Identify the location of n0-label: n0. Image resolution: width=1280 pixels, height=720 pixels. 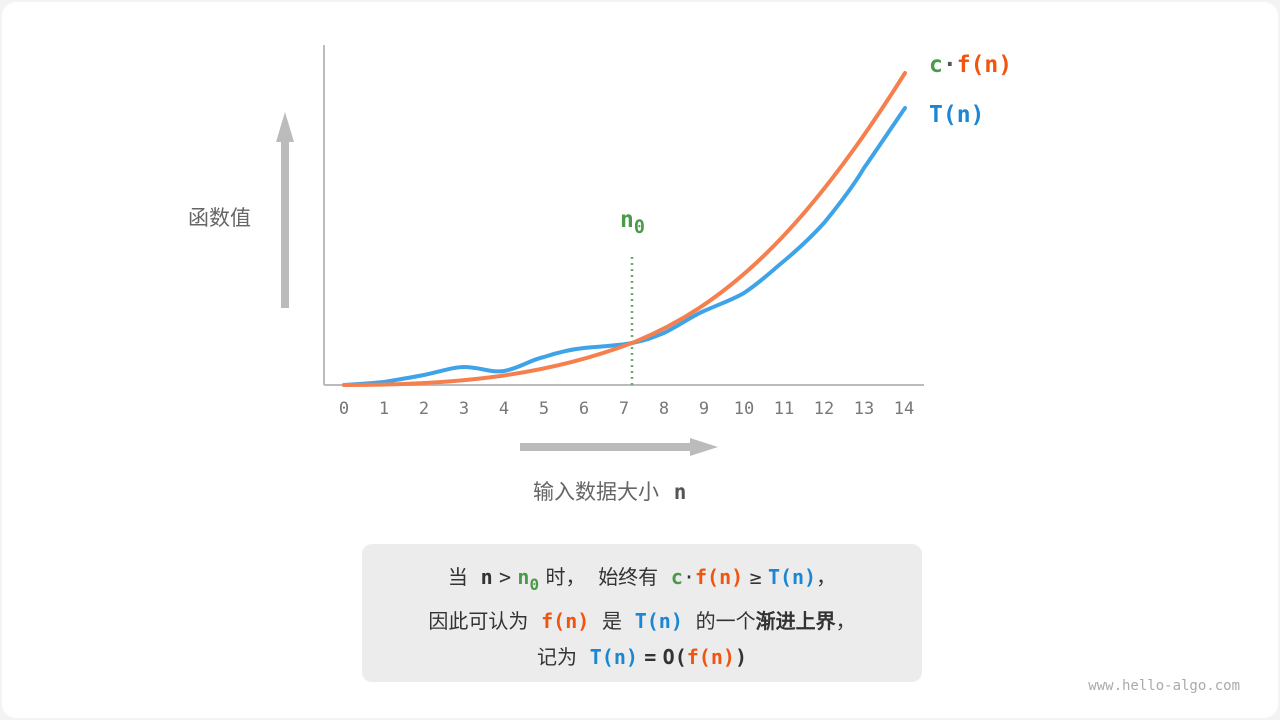
(632, 222).